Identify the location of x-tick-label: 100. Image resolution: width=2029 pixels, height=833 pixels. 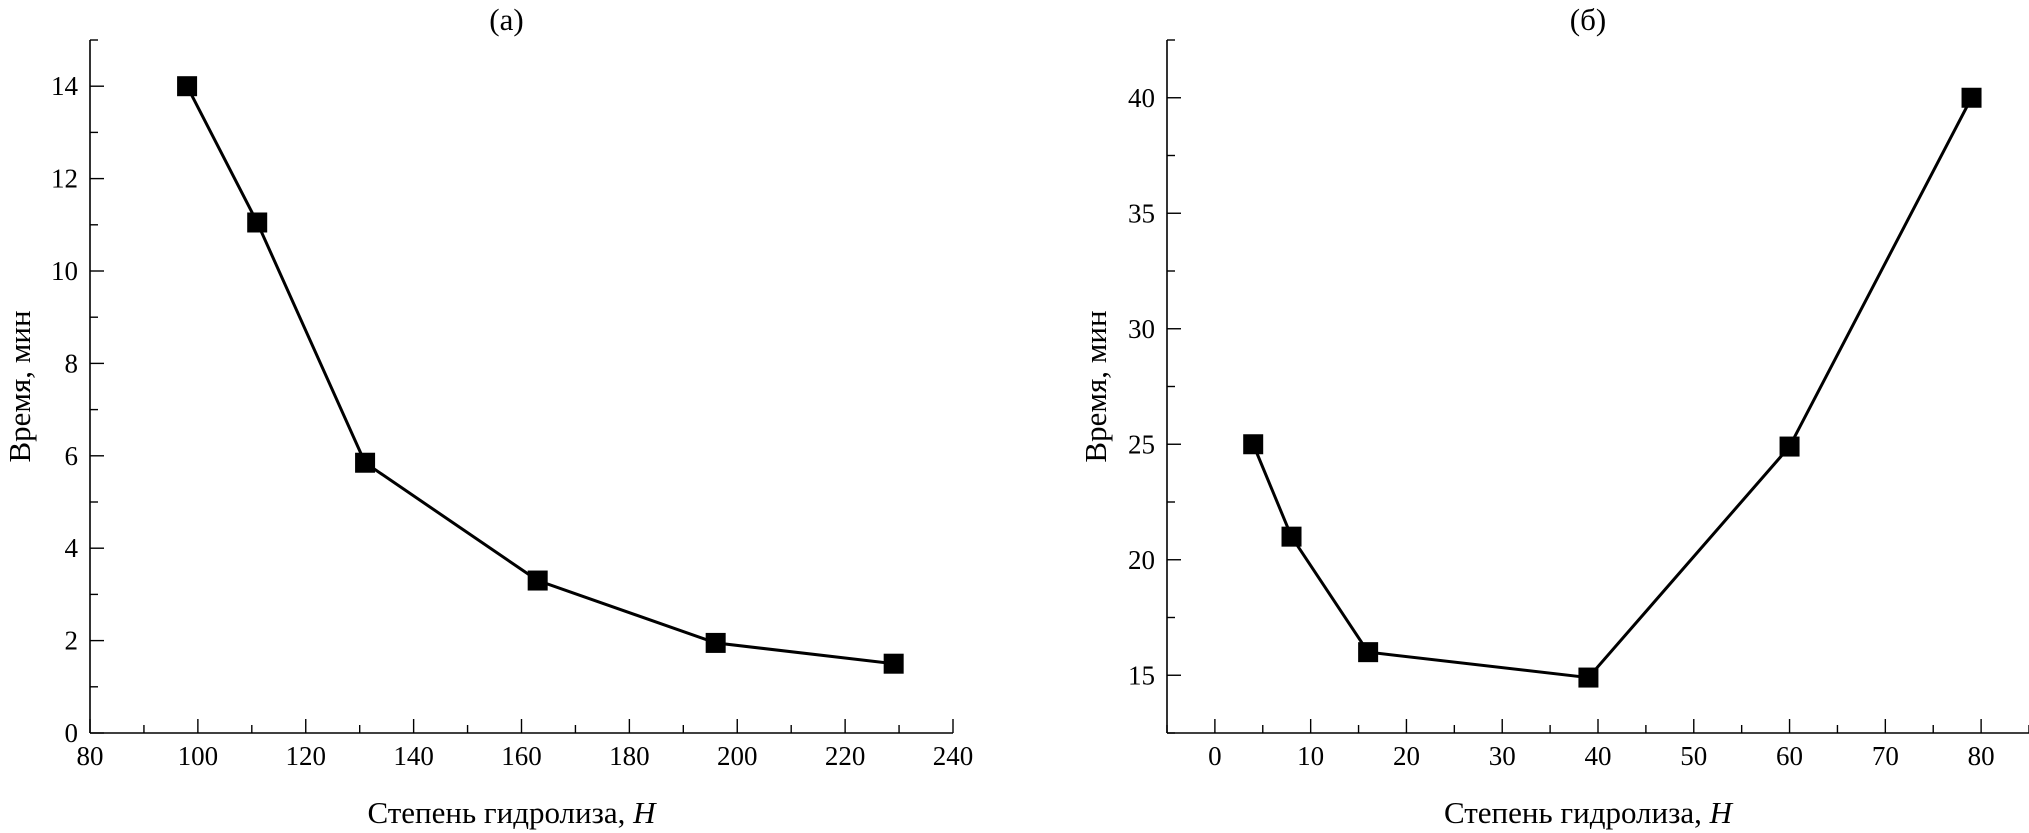
(198, 756).